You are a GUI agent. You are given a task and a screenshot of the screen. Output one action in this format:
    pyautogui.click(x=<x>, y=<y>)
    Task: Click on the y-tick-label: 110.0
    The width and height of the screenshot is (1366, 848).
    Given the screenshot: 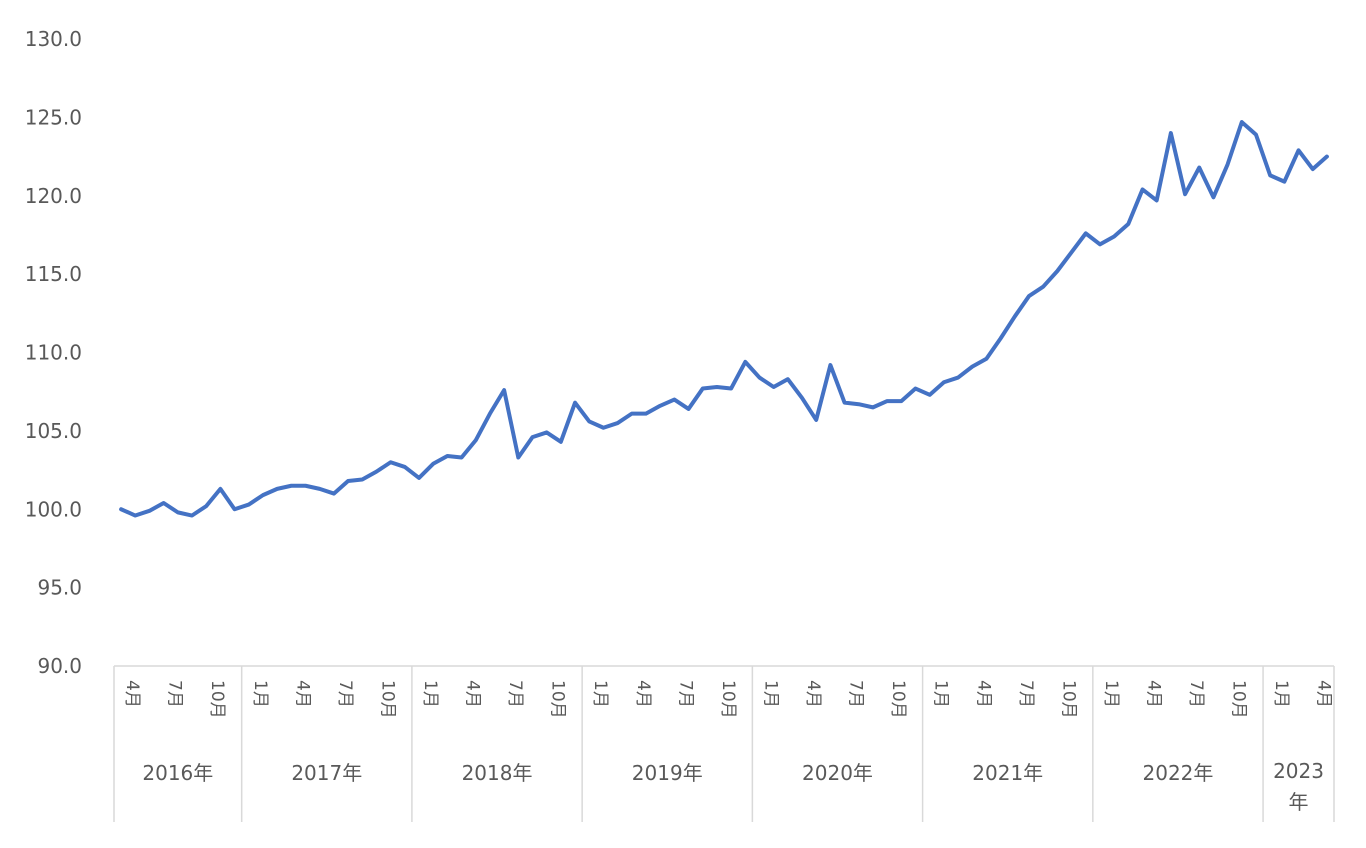 What is the action you would take?
    pyautogui.click(x=53, y=353)
    